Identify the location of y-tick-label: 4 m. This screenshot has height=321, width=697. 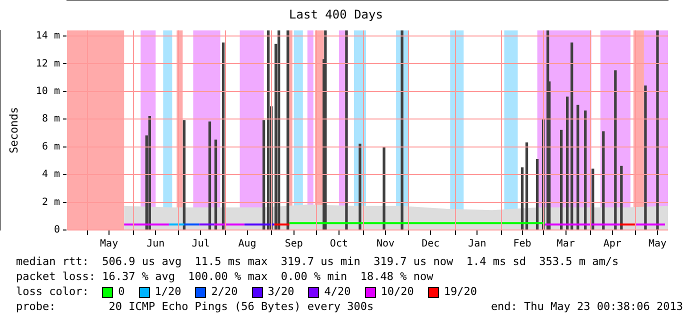
(51, 174).